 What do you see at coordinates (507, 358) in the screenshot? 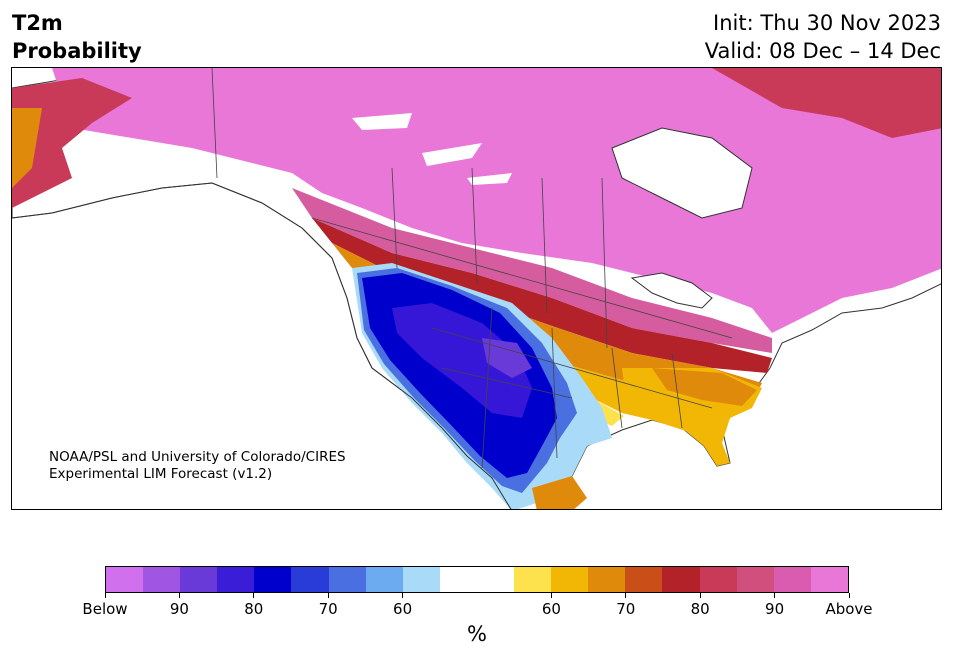
I see `below-patch` at bounding box center [507, 358].